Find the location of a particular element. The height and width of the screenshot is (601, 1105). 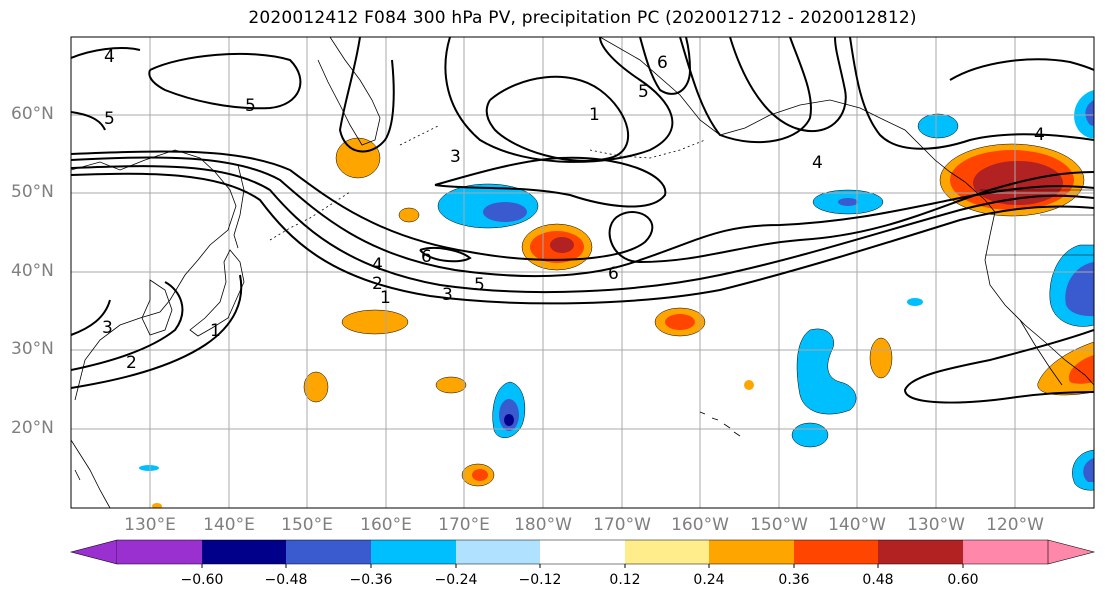

lon-label-120w: 120°W is located at coordinates (1015, 525).